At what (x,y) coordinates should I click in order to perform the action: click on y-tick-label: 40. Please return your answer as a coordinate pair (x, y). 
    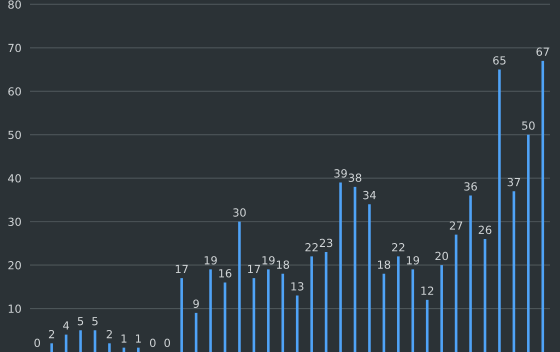
    Looking at the image, I should click on (14, 178).